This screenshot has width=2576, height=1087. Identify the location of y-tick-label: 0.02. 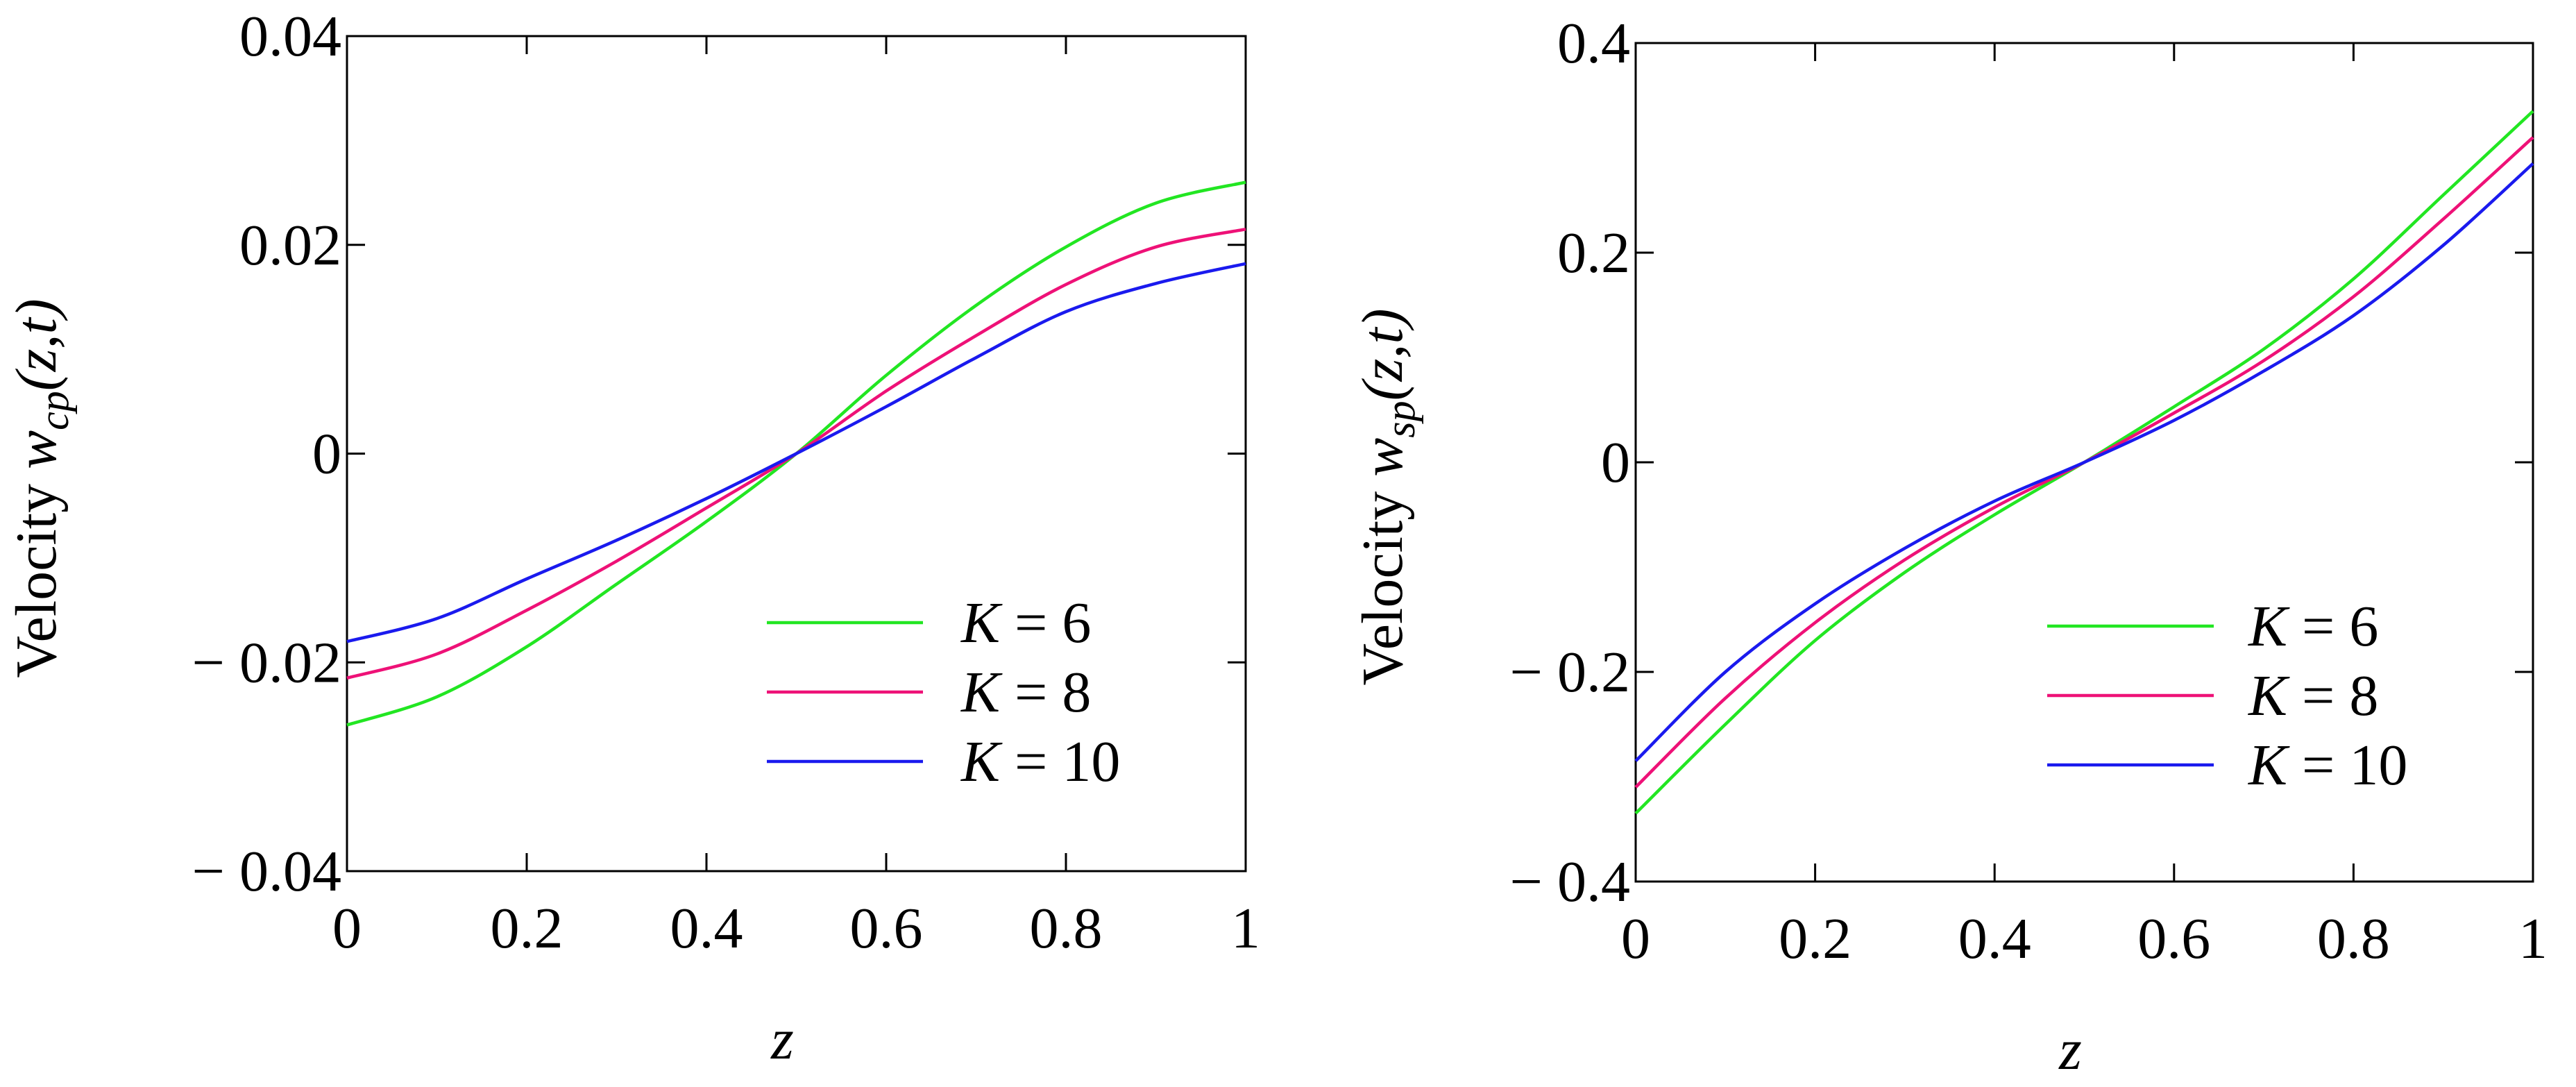
(290, 246).